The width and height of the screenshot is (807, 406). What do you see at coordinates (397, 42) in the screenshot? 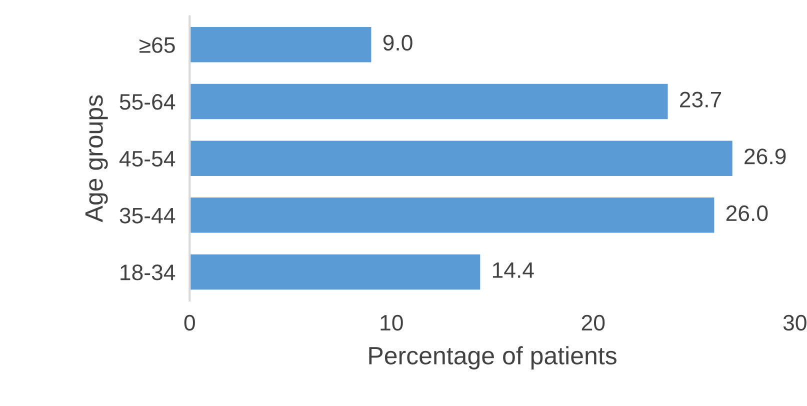
I see `data-label: 9.0` at bounding box center [397, 42].